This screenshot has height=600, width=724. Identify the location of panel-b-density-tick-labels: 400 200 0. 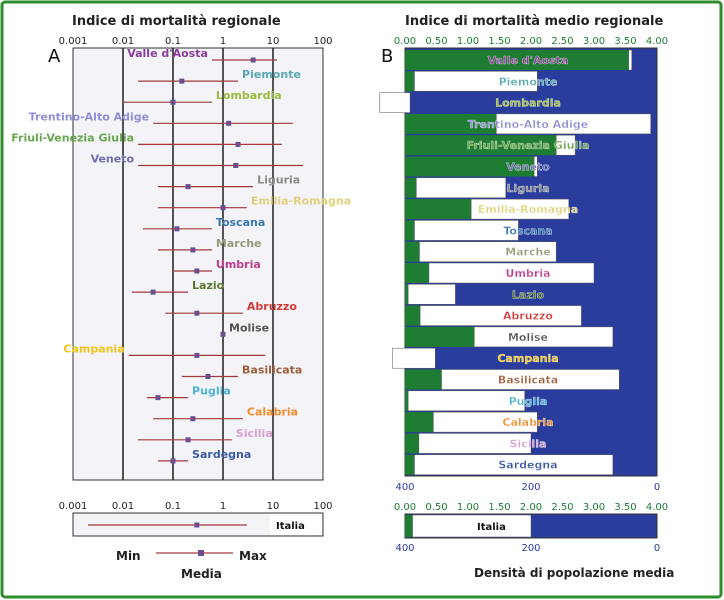
(527, 487).